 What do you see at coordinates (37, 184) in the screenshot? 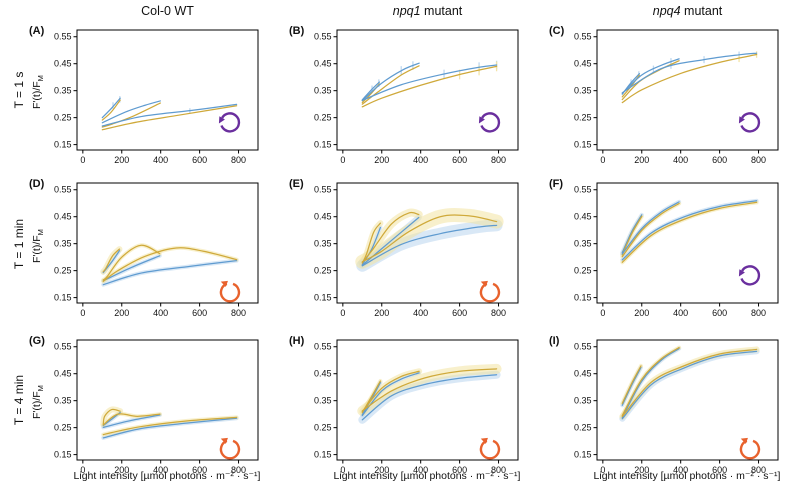
I see `panel-label-D: (D)` at bounding box center [37, 184].